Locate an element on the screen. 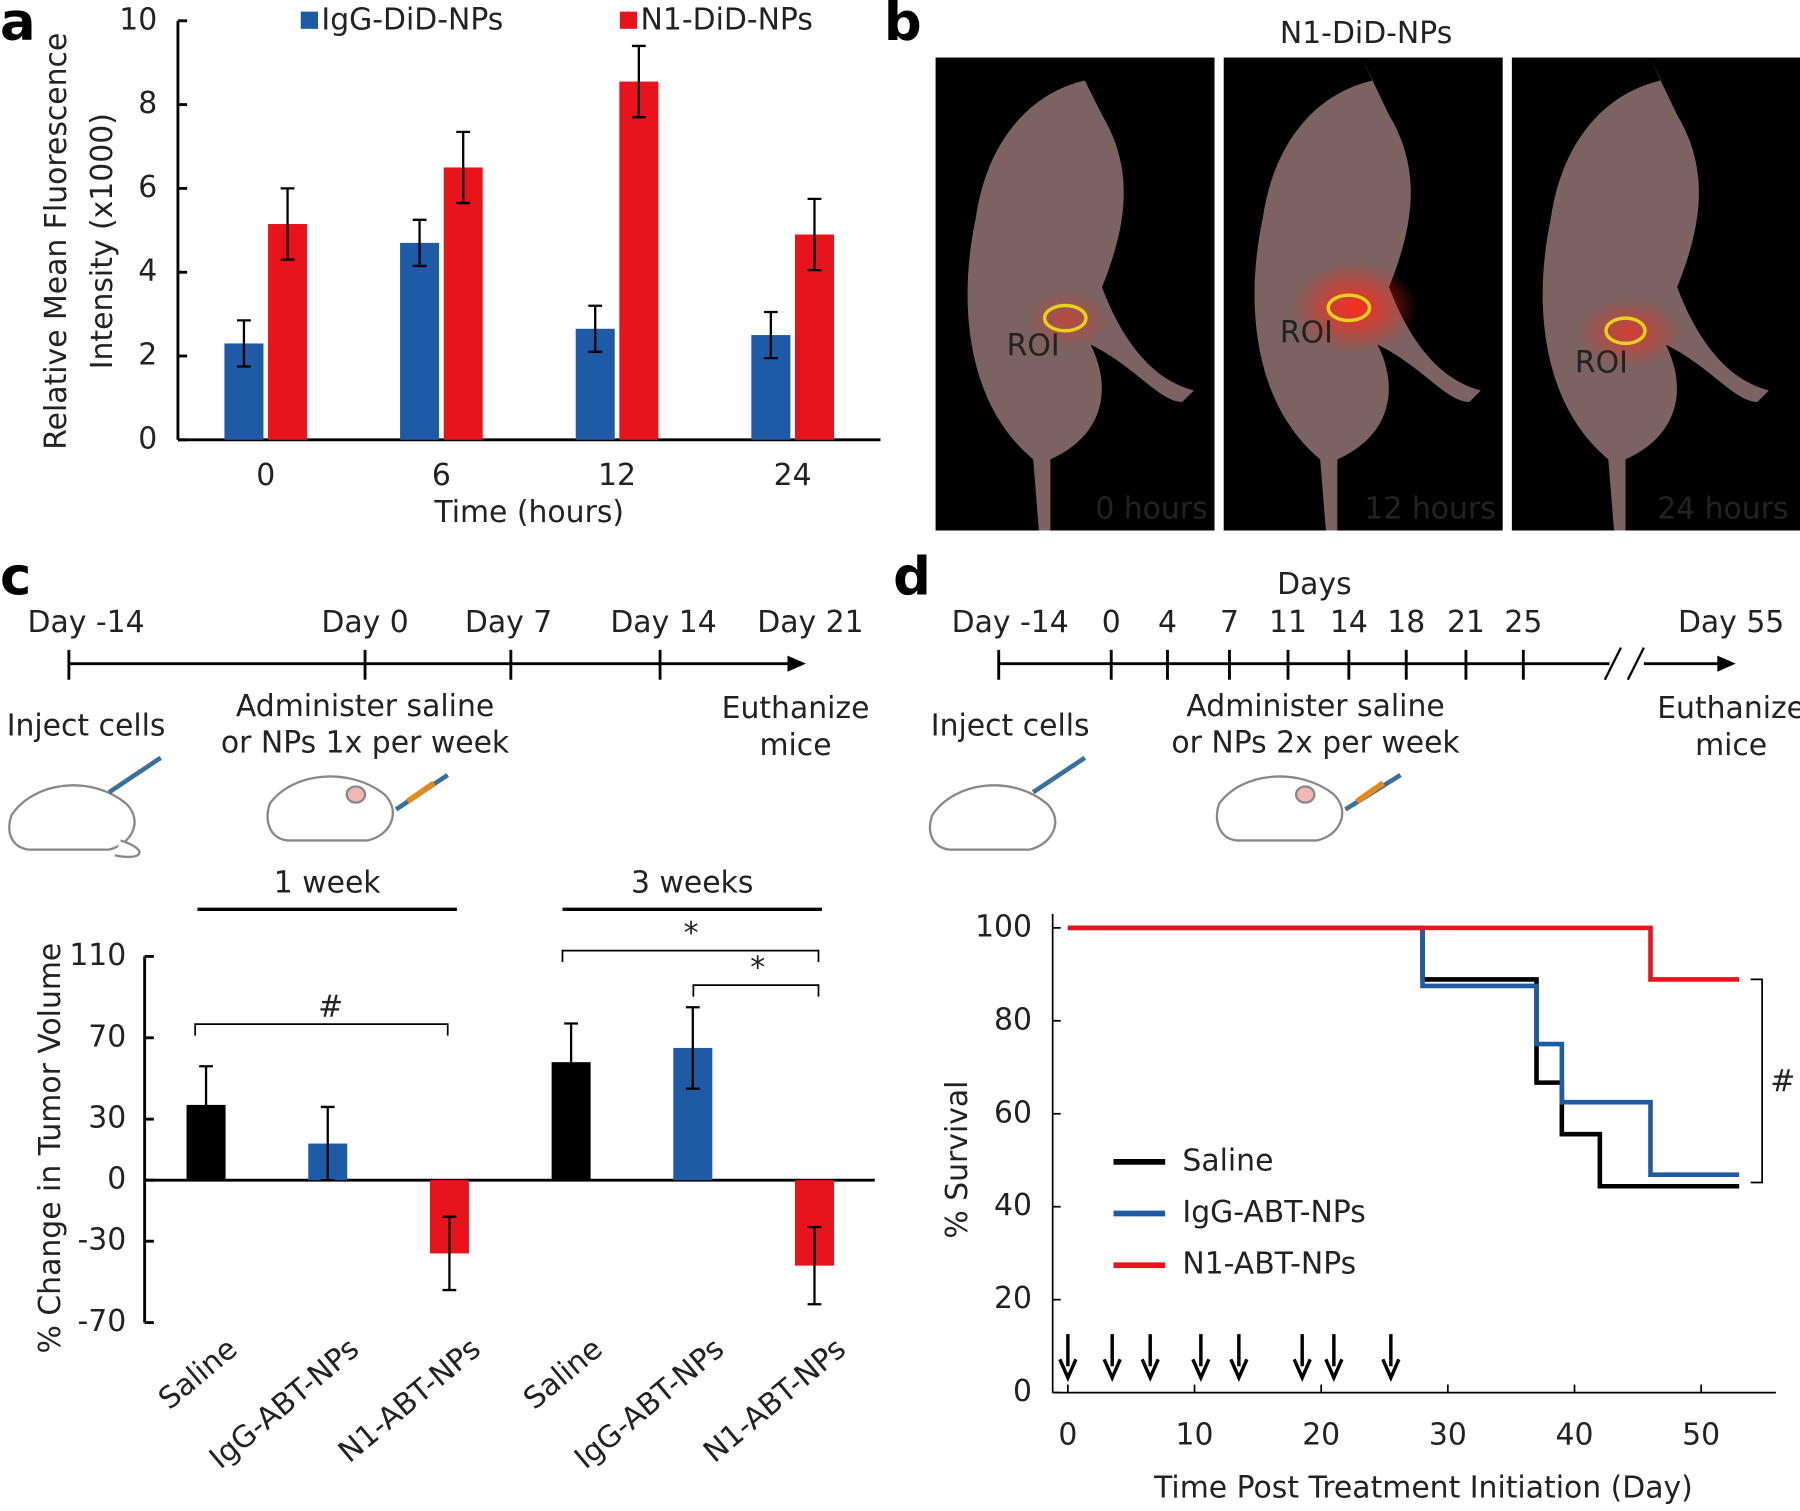 The height and width of the screenshot is (1511, 1800). group-label: 3 weeks is located at coordinates (692, 883).